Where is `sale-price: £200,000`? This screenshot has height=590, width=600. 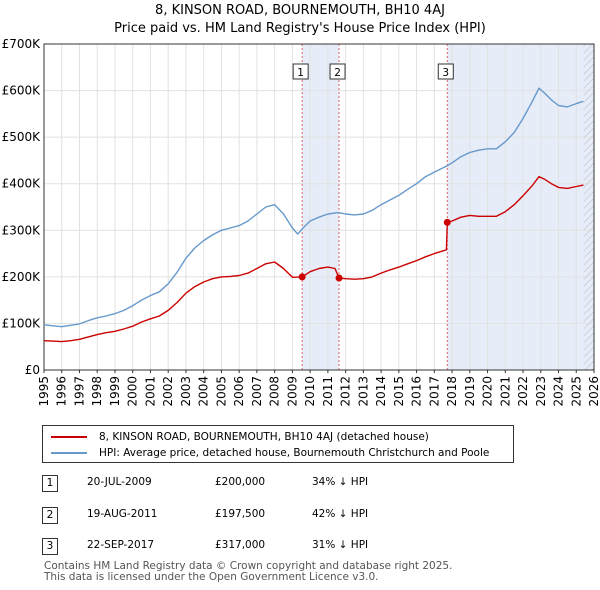 sale-price: £200,000 is located at coordinates (240, 482).